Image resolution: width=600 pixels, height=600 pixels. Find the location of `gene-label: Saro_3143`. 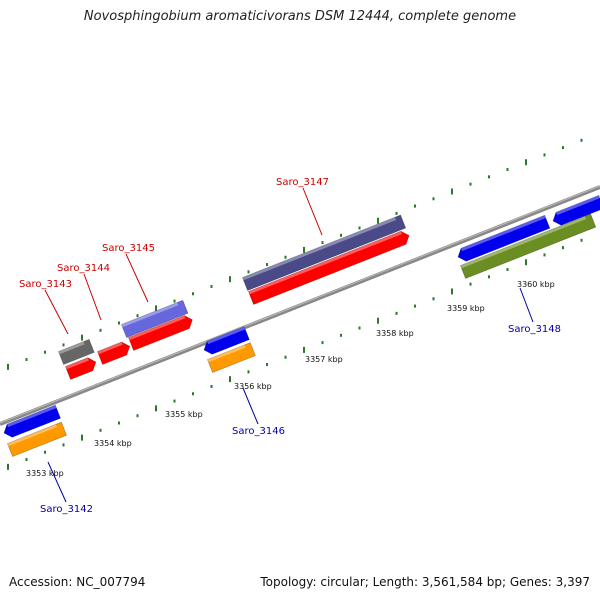

gene-label: Saro_3143 is located at coordinates (45, 284).